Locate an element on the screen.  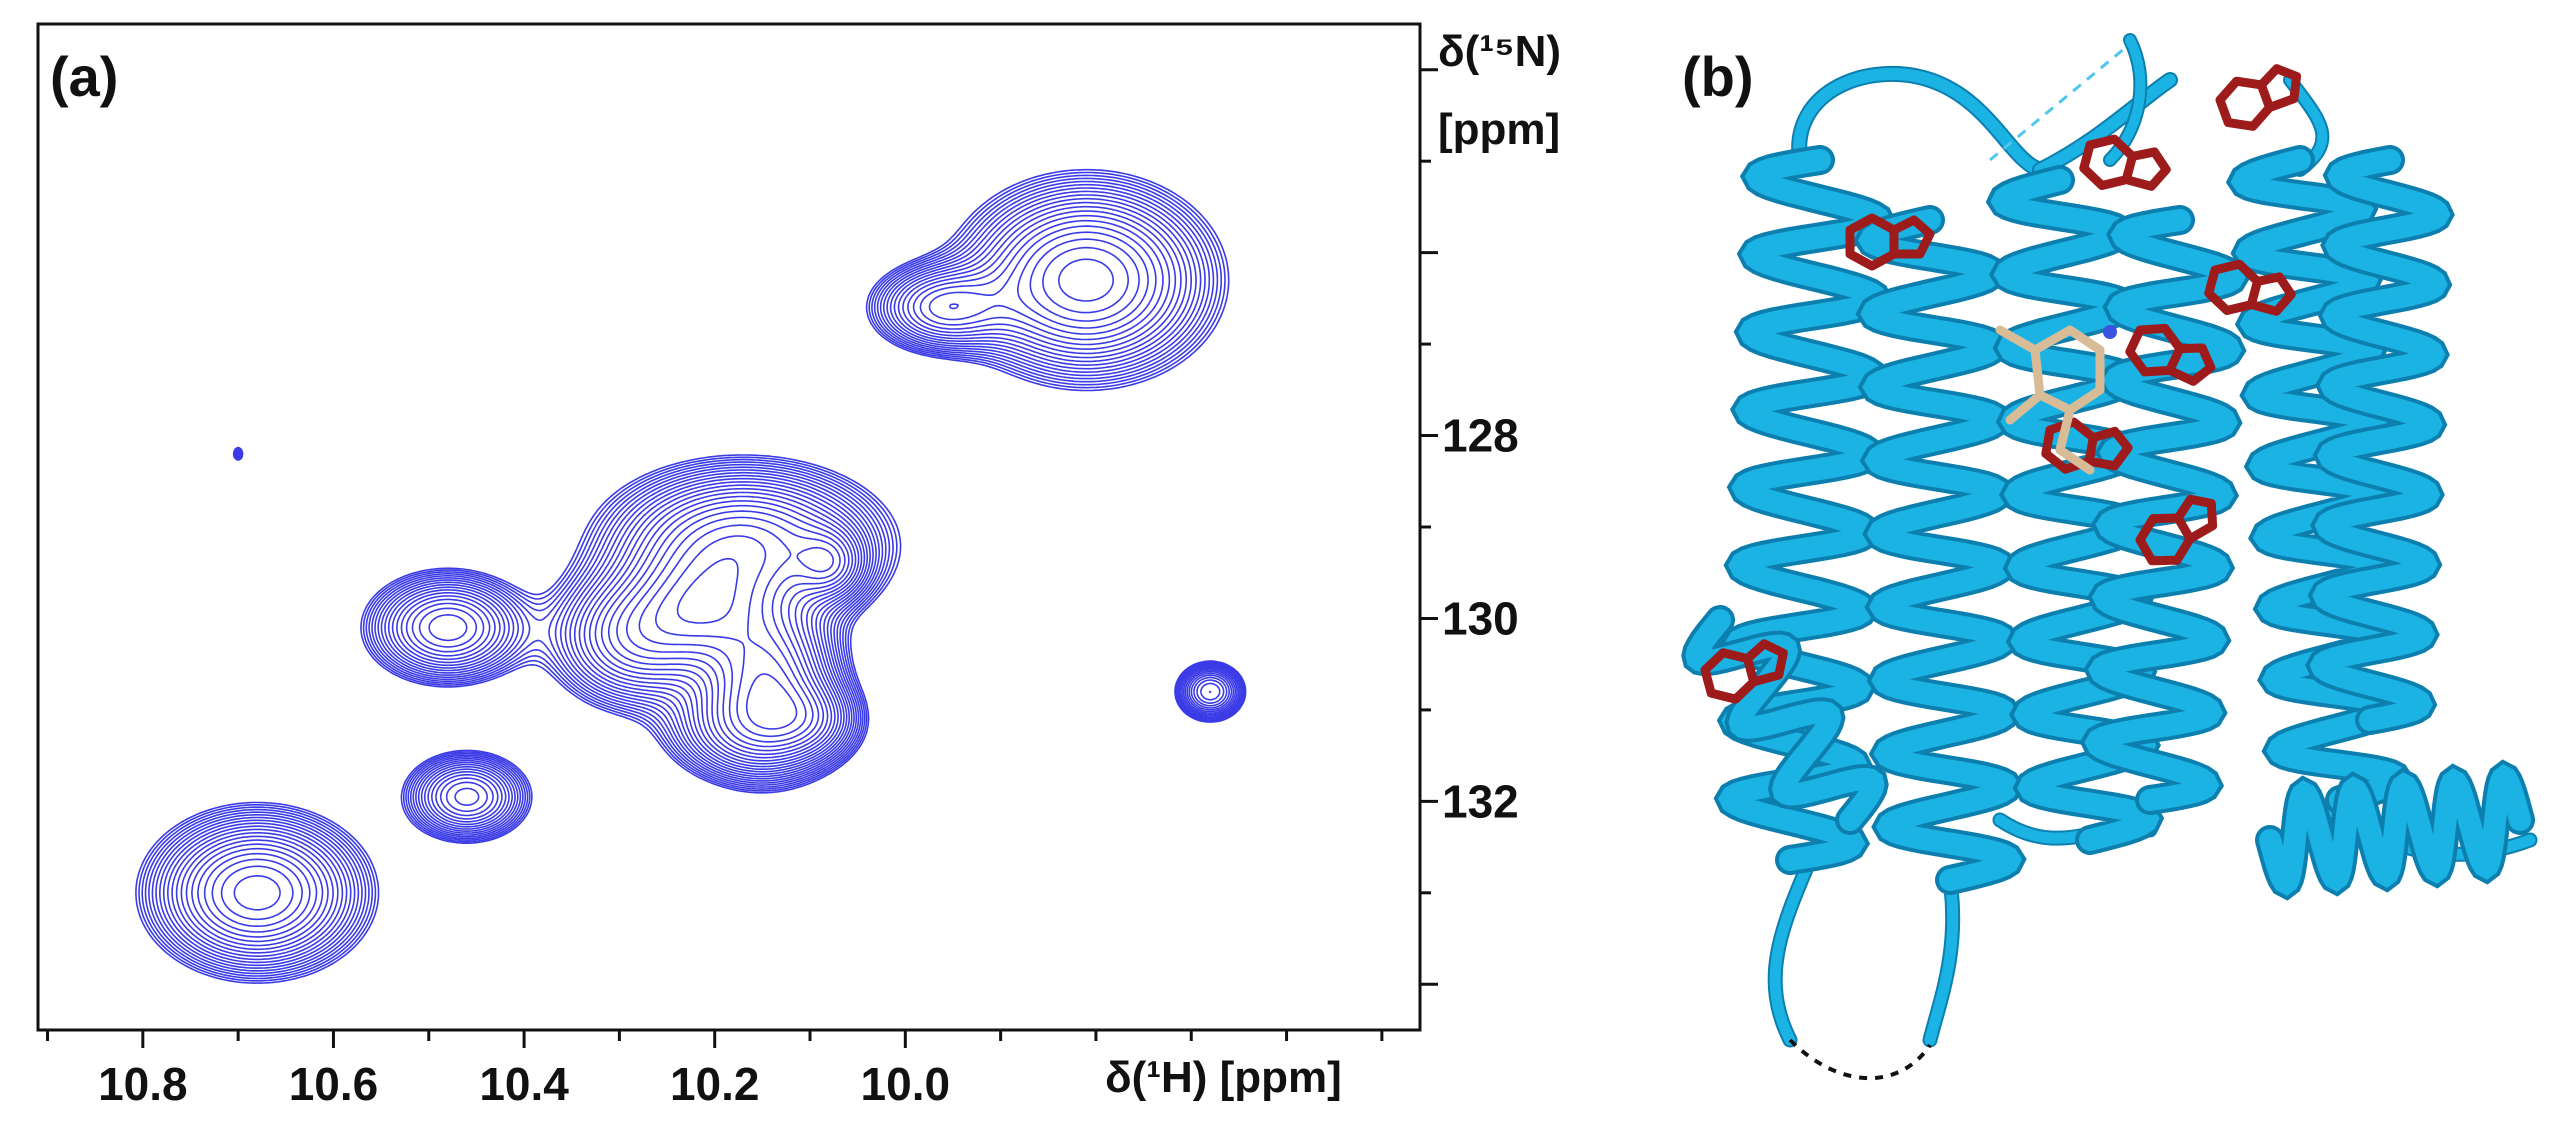
y-axis-ticks: 128 130 132 is located at coordinates (1469, 527).